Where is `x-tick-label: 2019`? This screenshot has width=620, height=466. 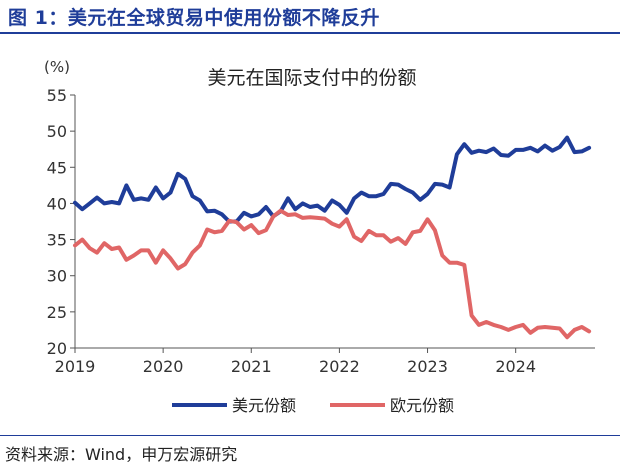 x-tick-label: 2019 is located at coordinates (75, 366).